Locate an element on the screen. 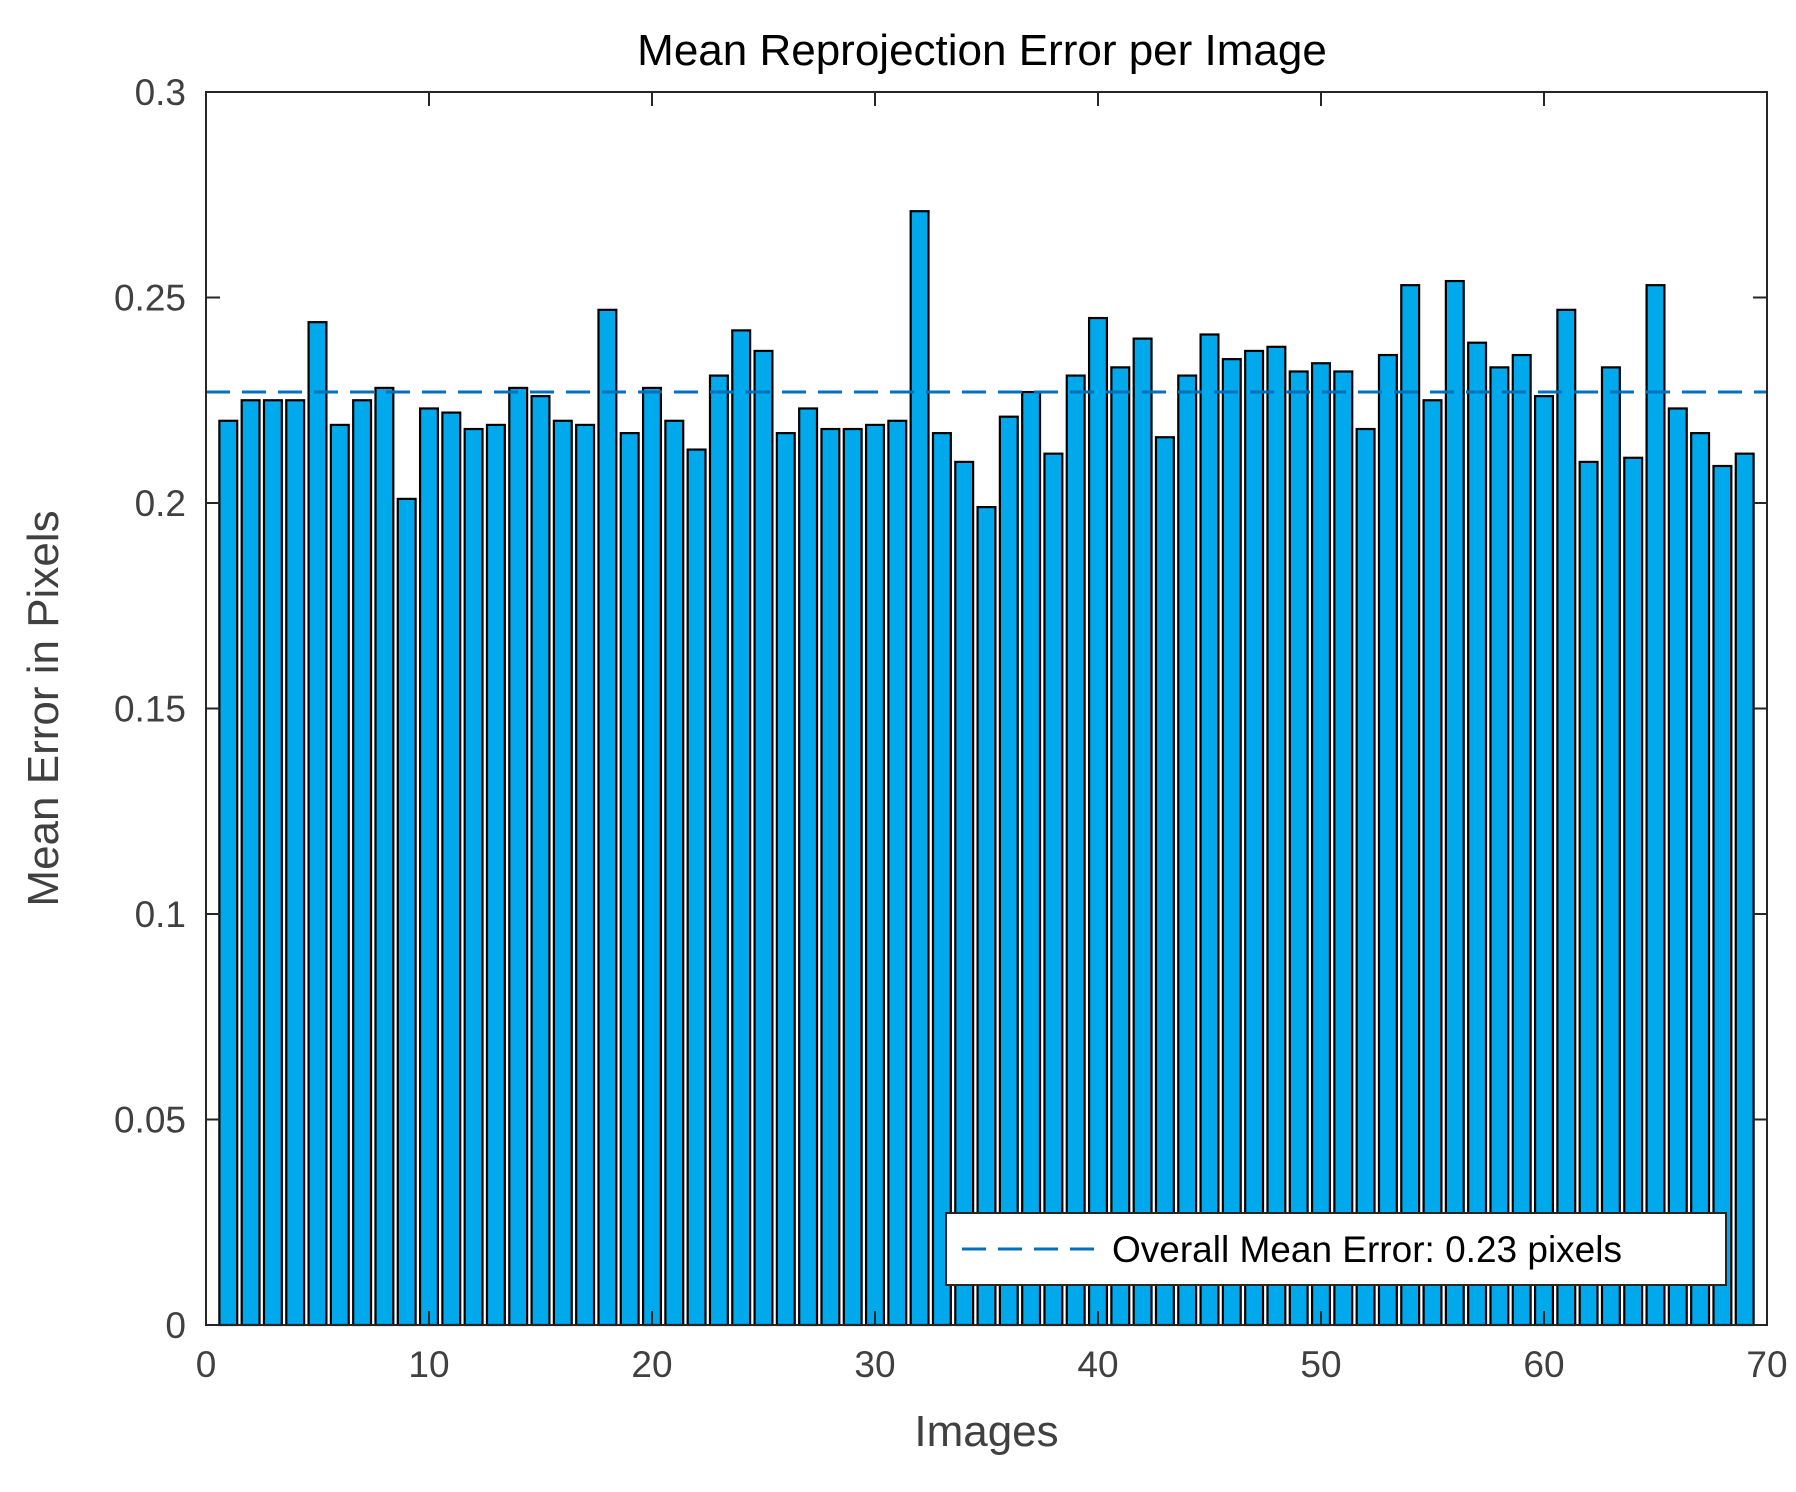 Image resolution: width=1796 pixels, height=1492 pixels. x-tick-label: 60 is located at coordinates (1543, 1364).